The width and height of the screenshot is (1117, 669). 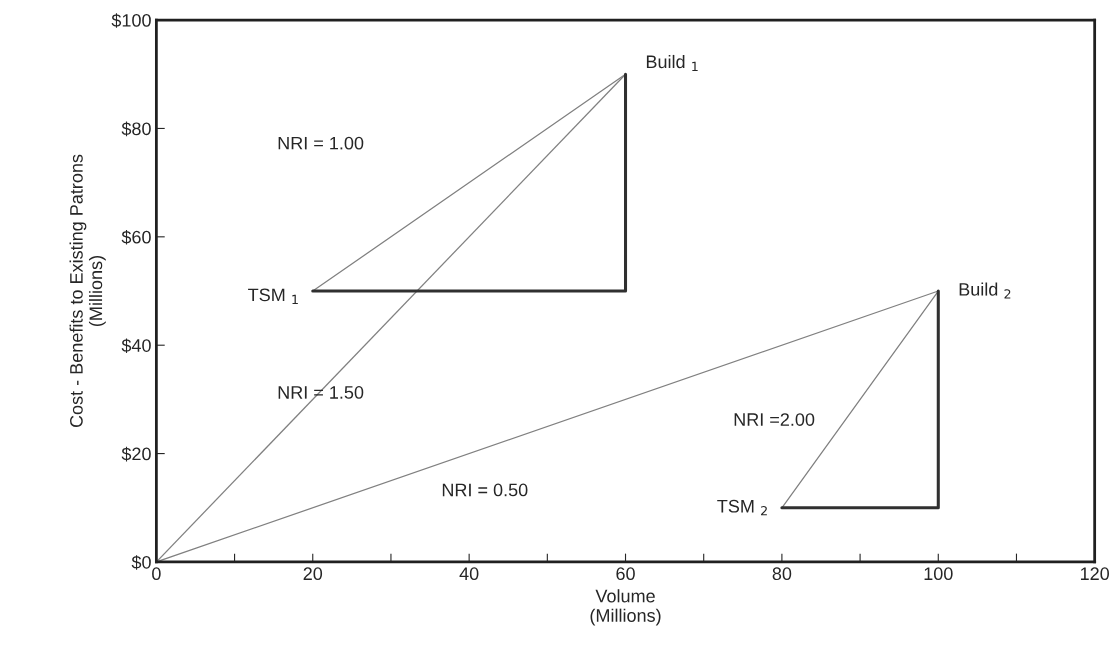 I want to click on annotation: TSM $_{1}$, so click(x=273, y=296).